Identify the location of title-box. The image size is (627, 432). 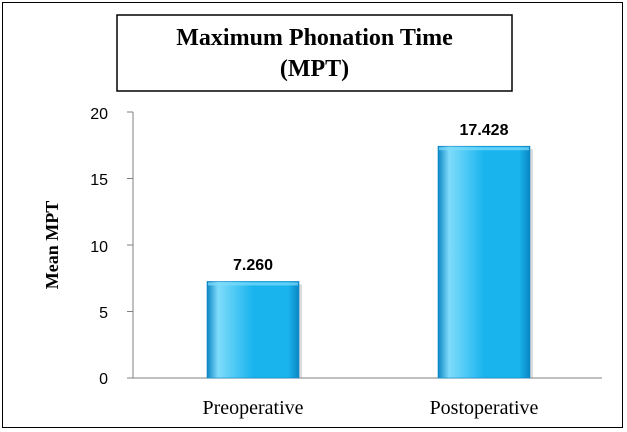
(314, 53).